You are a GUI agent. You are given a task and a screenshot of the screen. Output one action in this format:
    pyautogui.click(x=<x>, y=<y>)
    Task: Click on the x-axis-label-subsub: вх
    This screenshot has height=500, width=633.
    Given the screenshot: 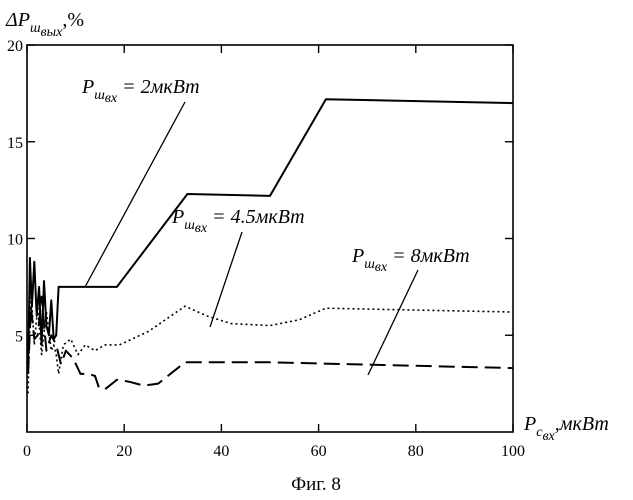 What is the action you would take?
    pyautogui.click(x=548, y=436)
    